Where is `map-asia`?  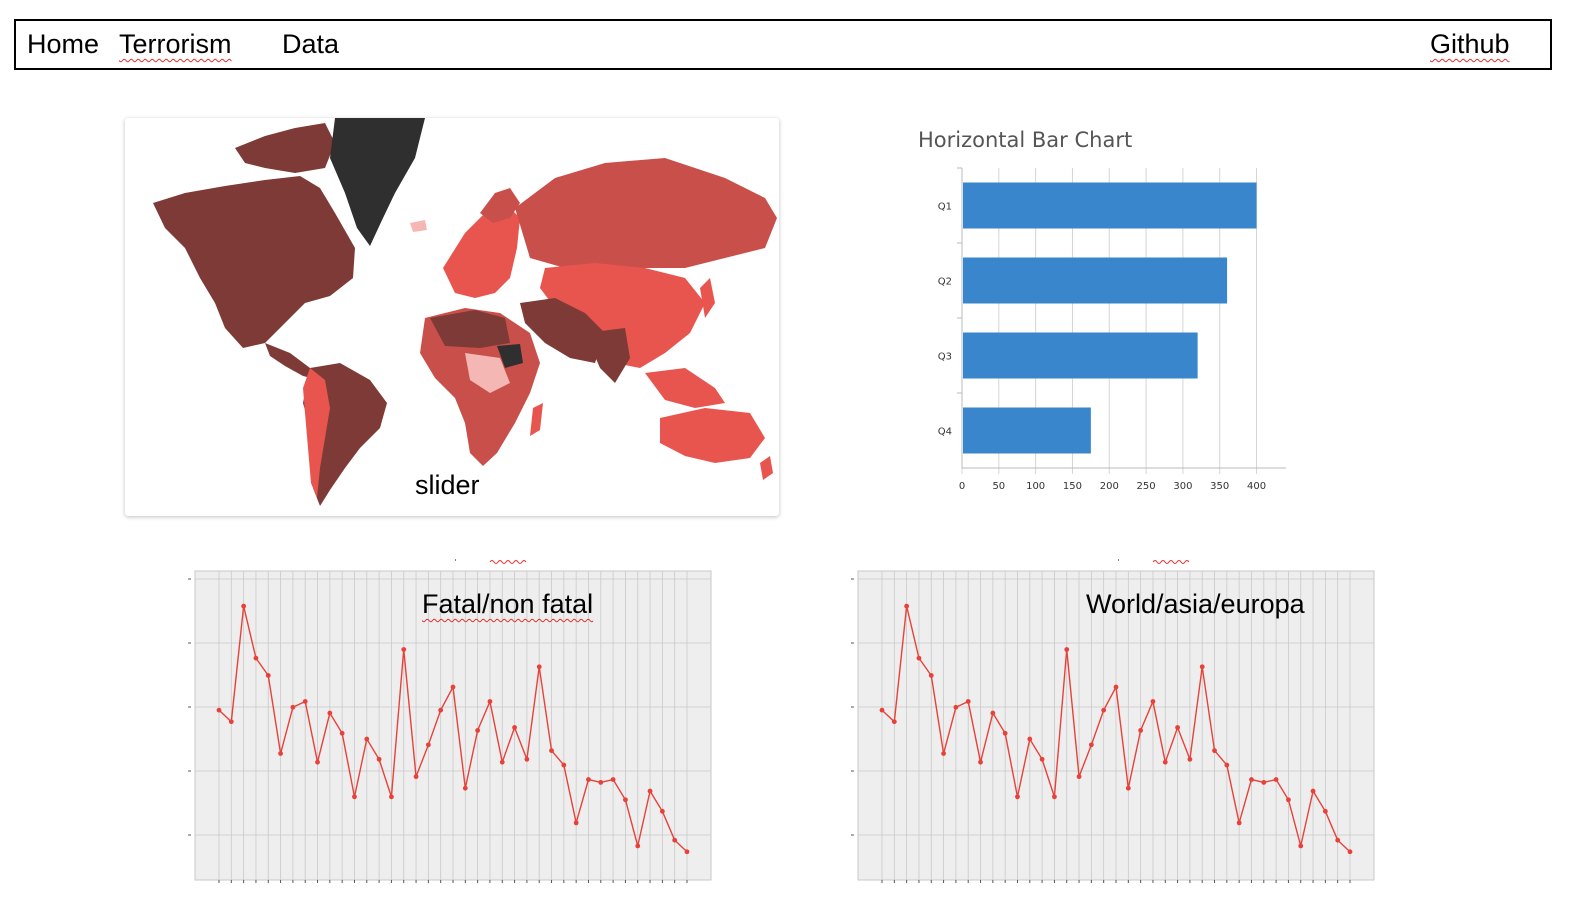 map-asia is located at coordinates (622, 315).